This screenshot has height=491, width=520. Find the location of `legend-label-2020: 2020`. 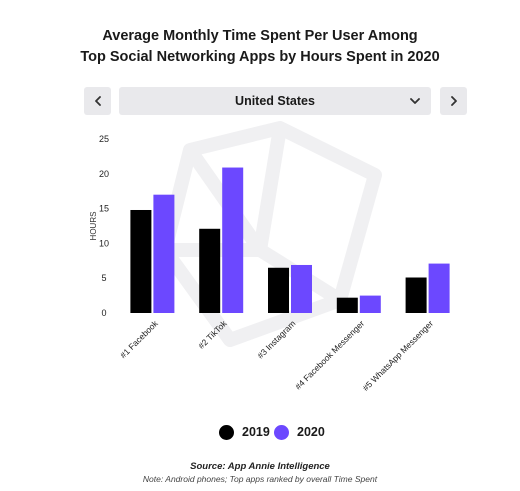

legend-label-2020: 2020 is located at coordinates (311, 432).